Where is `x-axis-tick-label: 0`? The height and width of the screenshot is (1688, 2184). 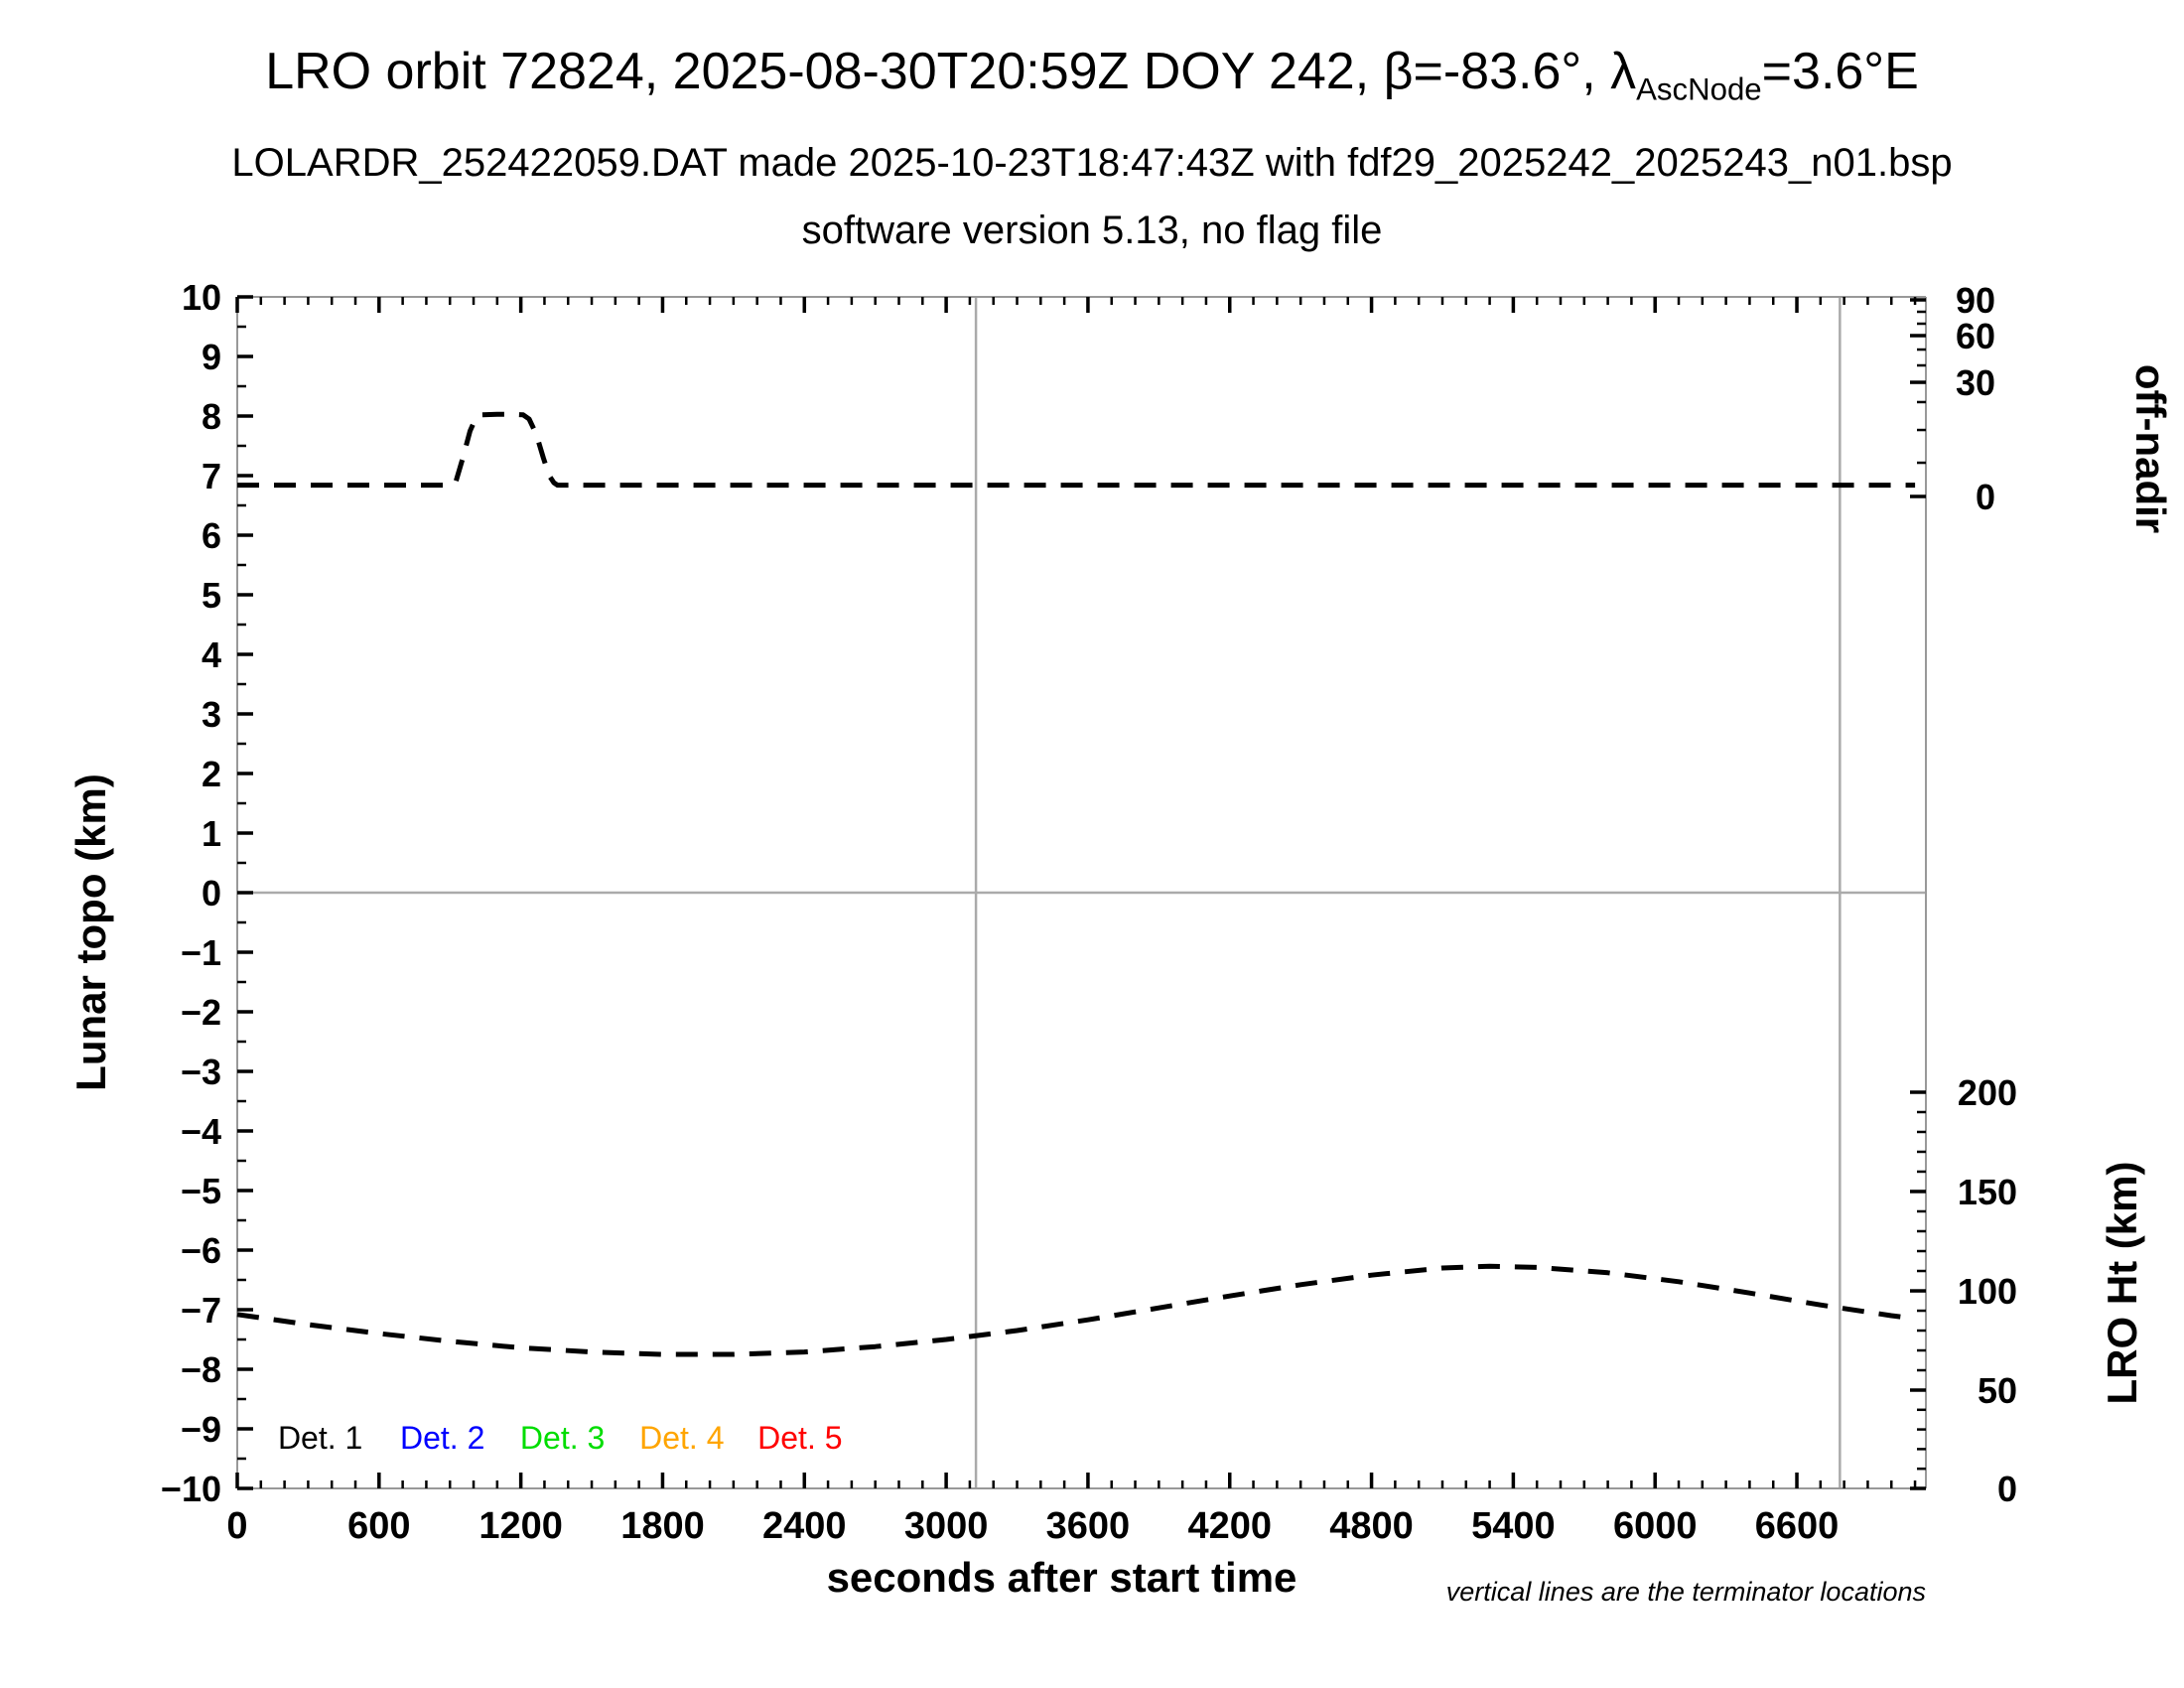 x-axis-tick-label: 0 is located at coordinates (236, 1526).